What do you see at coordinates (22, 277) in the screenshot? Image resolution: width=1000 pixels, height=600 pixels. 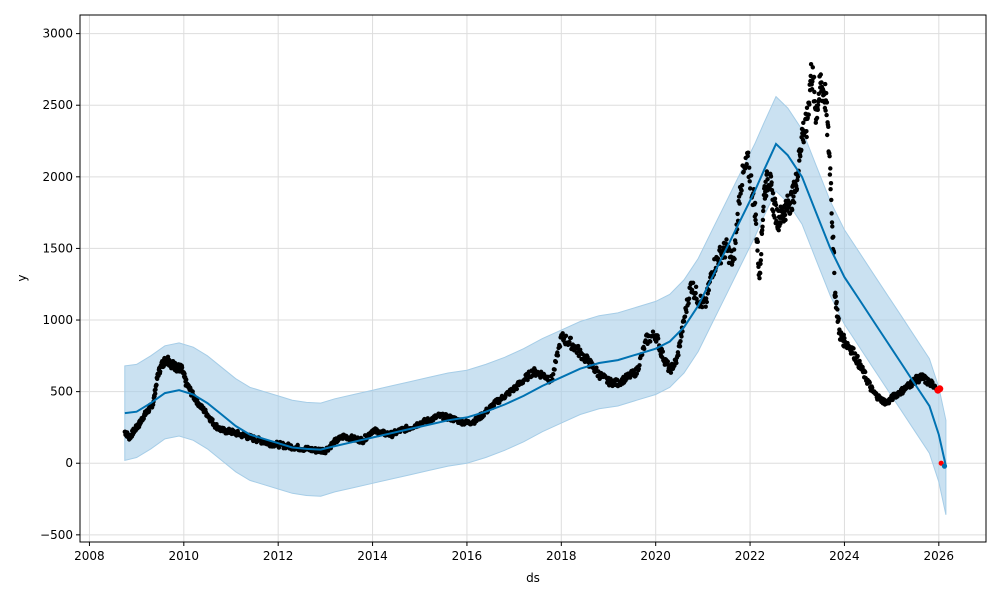 I see `y-axis-label: y` at bounding box center [22, 277].